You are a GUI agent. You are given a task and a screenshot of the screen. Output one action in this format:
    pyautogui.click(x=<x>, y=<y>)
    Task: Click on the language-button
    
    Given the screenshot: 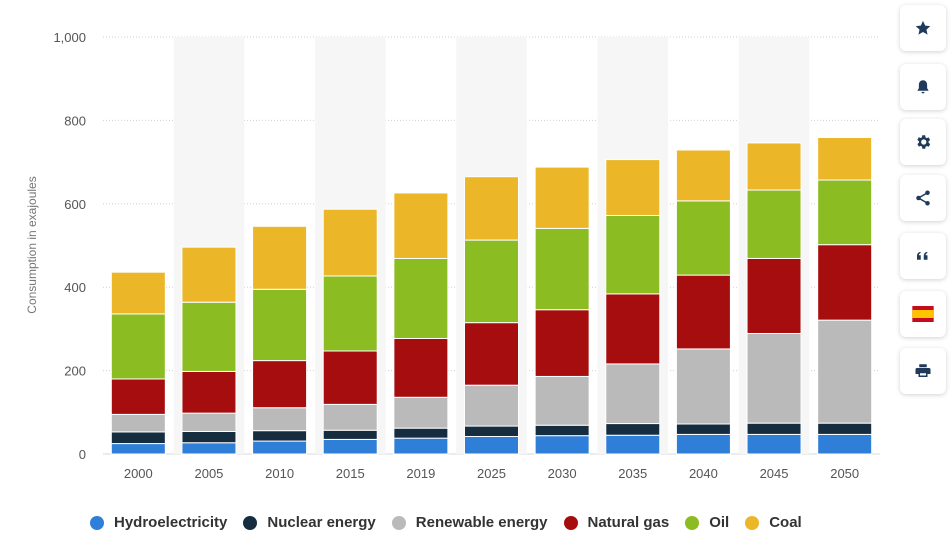 What is the action you would take?
    pyautogui.click(x=923, y=314)
    